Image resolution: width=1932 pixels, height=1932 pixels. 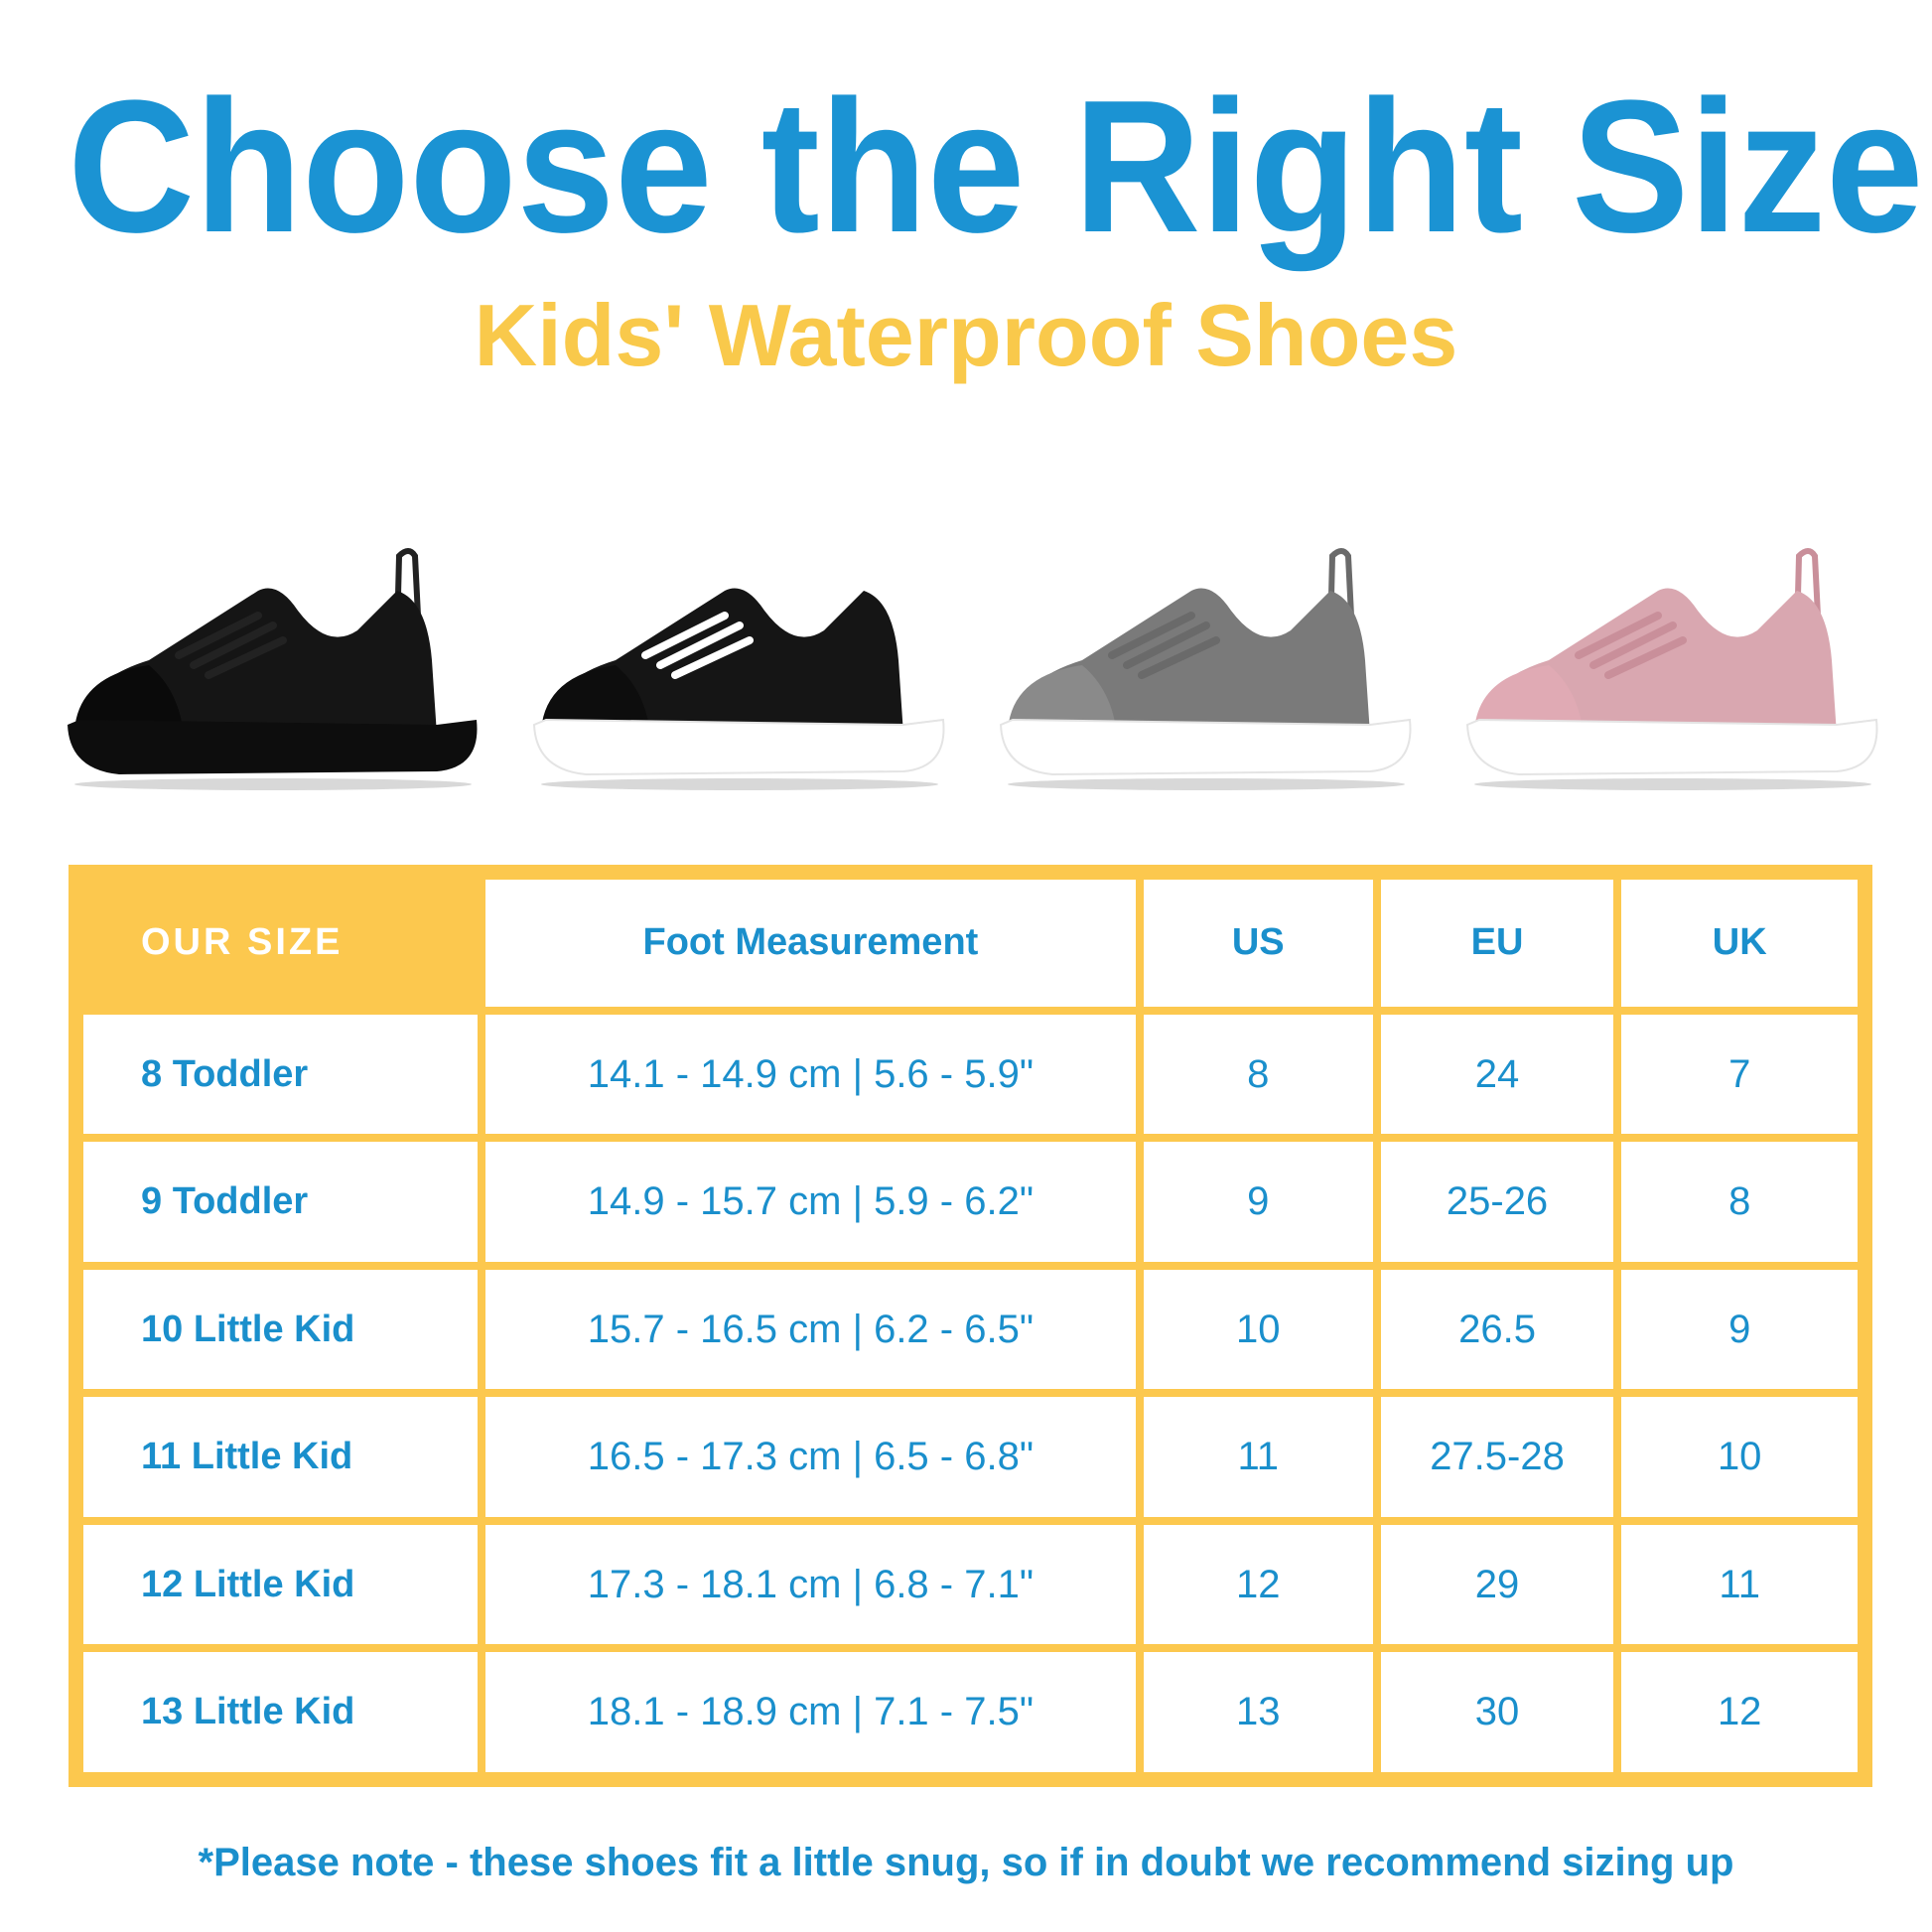 What do you see at coordinates (1258, 943) in the screenshot?
I see `header-us: US` at bounding box center [1258, 943].